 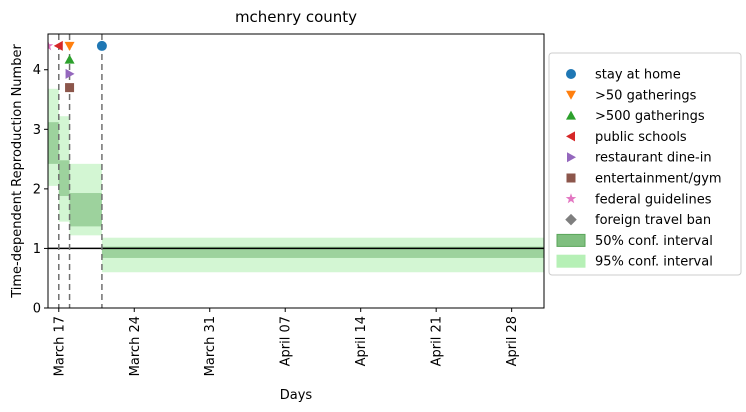 What do you see at coordinates (653, 220) in the screenshot?
I see `legend-label-7: foreign travel ban` at bounding box center [653, 220].